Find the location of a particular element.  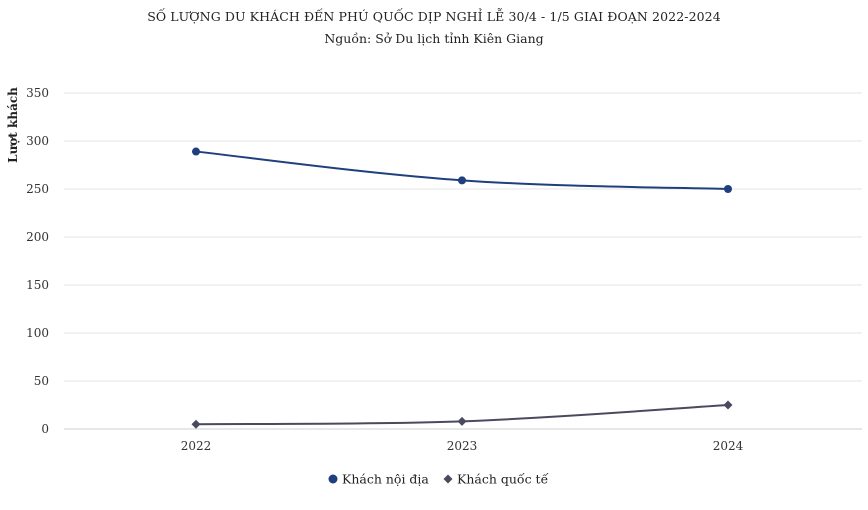

x-tick-label: 2022 is located at coordinates (196, 446).